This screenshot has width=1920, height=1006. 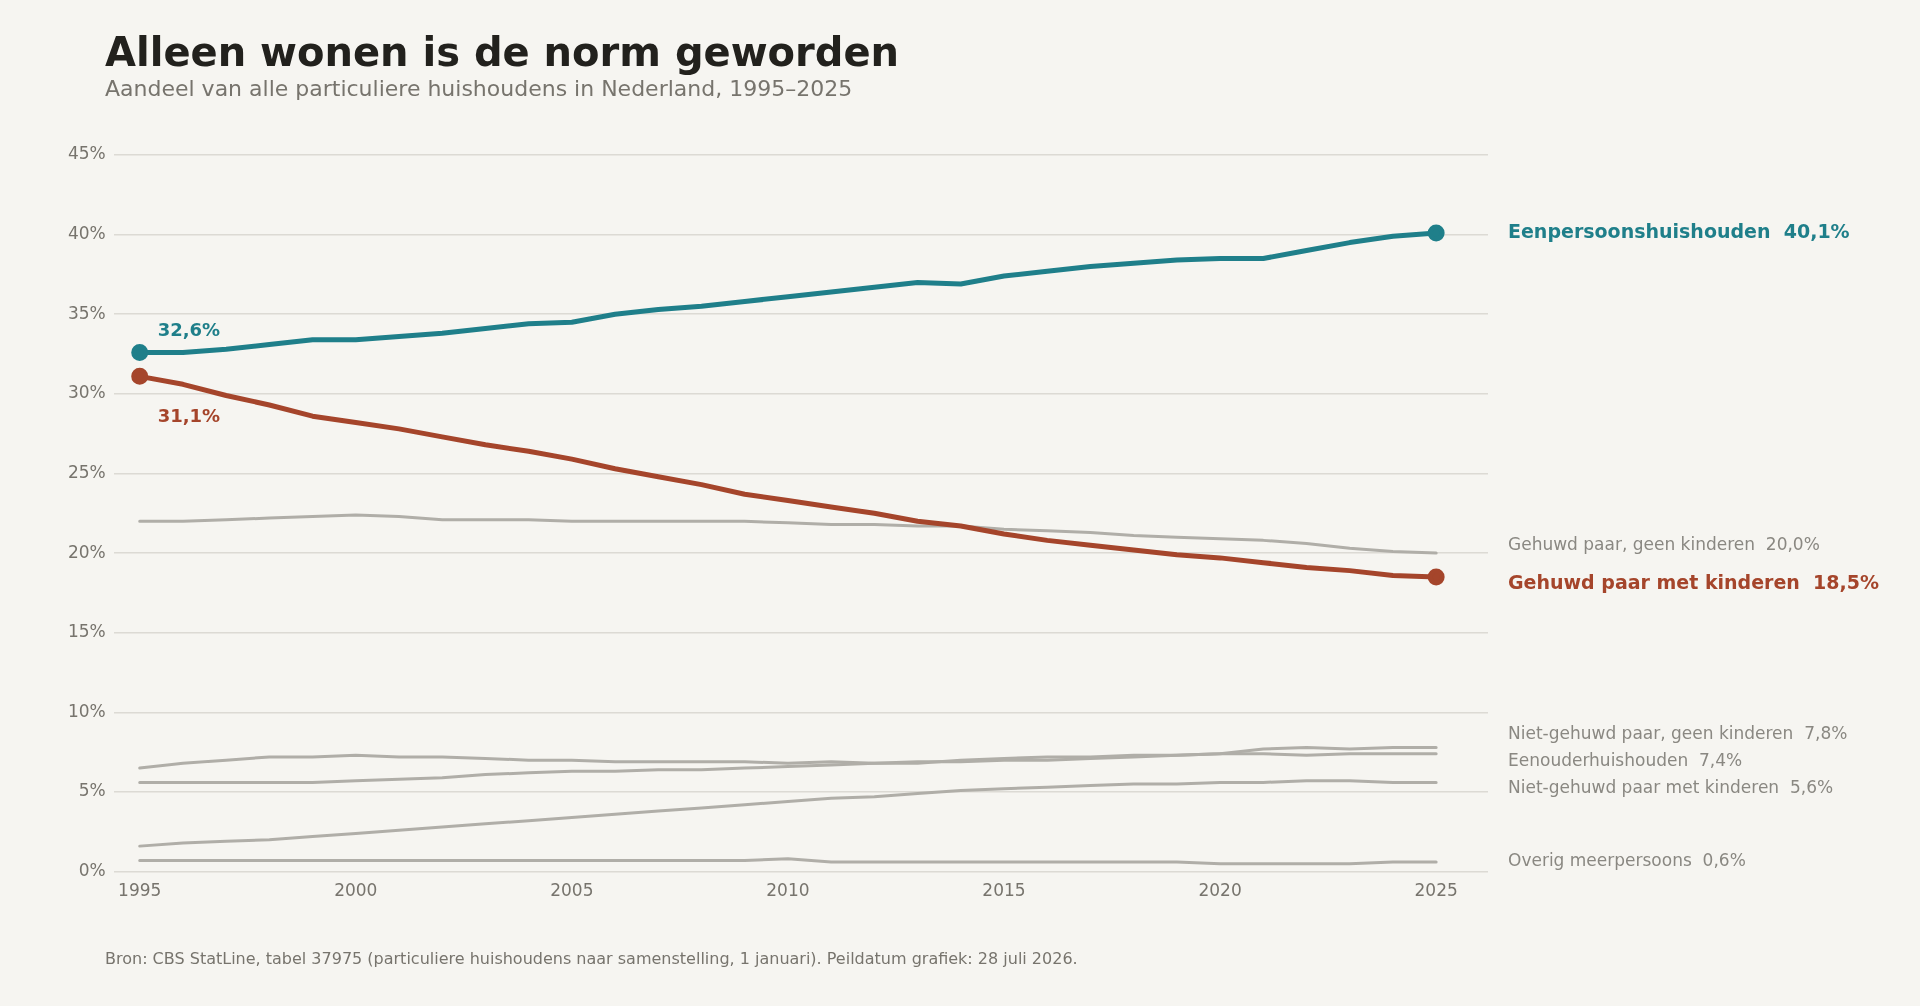 I want to click on text: Eenouderhuishouden 7,4%, so click(x=1625, y=759).